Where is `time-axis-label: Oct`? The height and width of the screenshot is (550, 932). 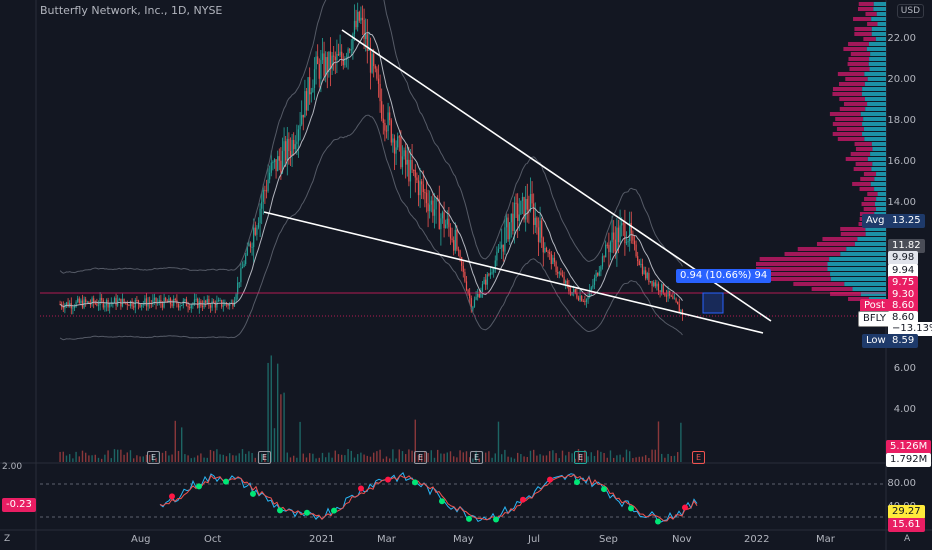
time-axis-label: Oct is located at coordinates (212, 539).